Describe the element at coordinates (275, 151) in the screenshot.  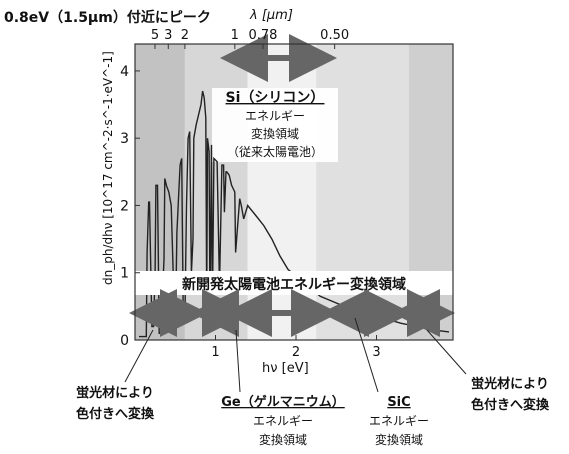
I see `si-line-4: （従来太陽電池）` at that location.